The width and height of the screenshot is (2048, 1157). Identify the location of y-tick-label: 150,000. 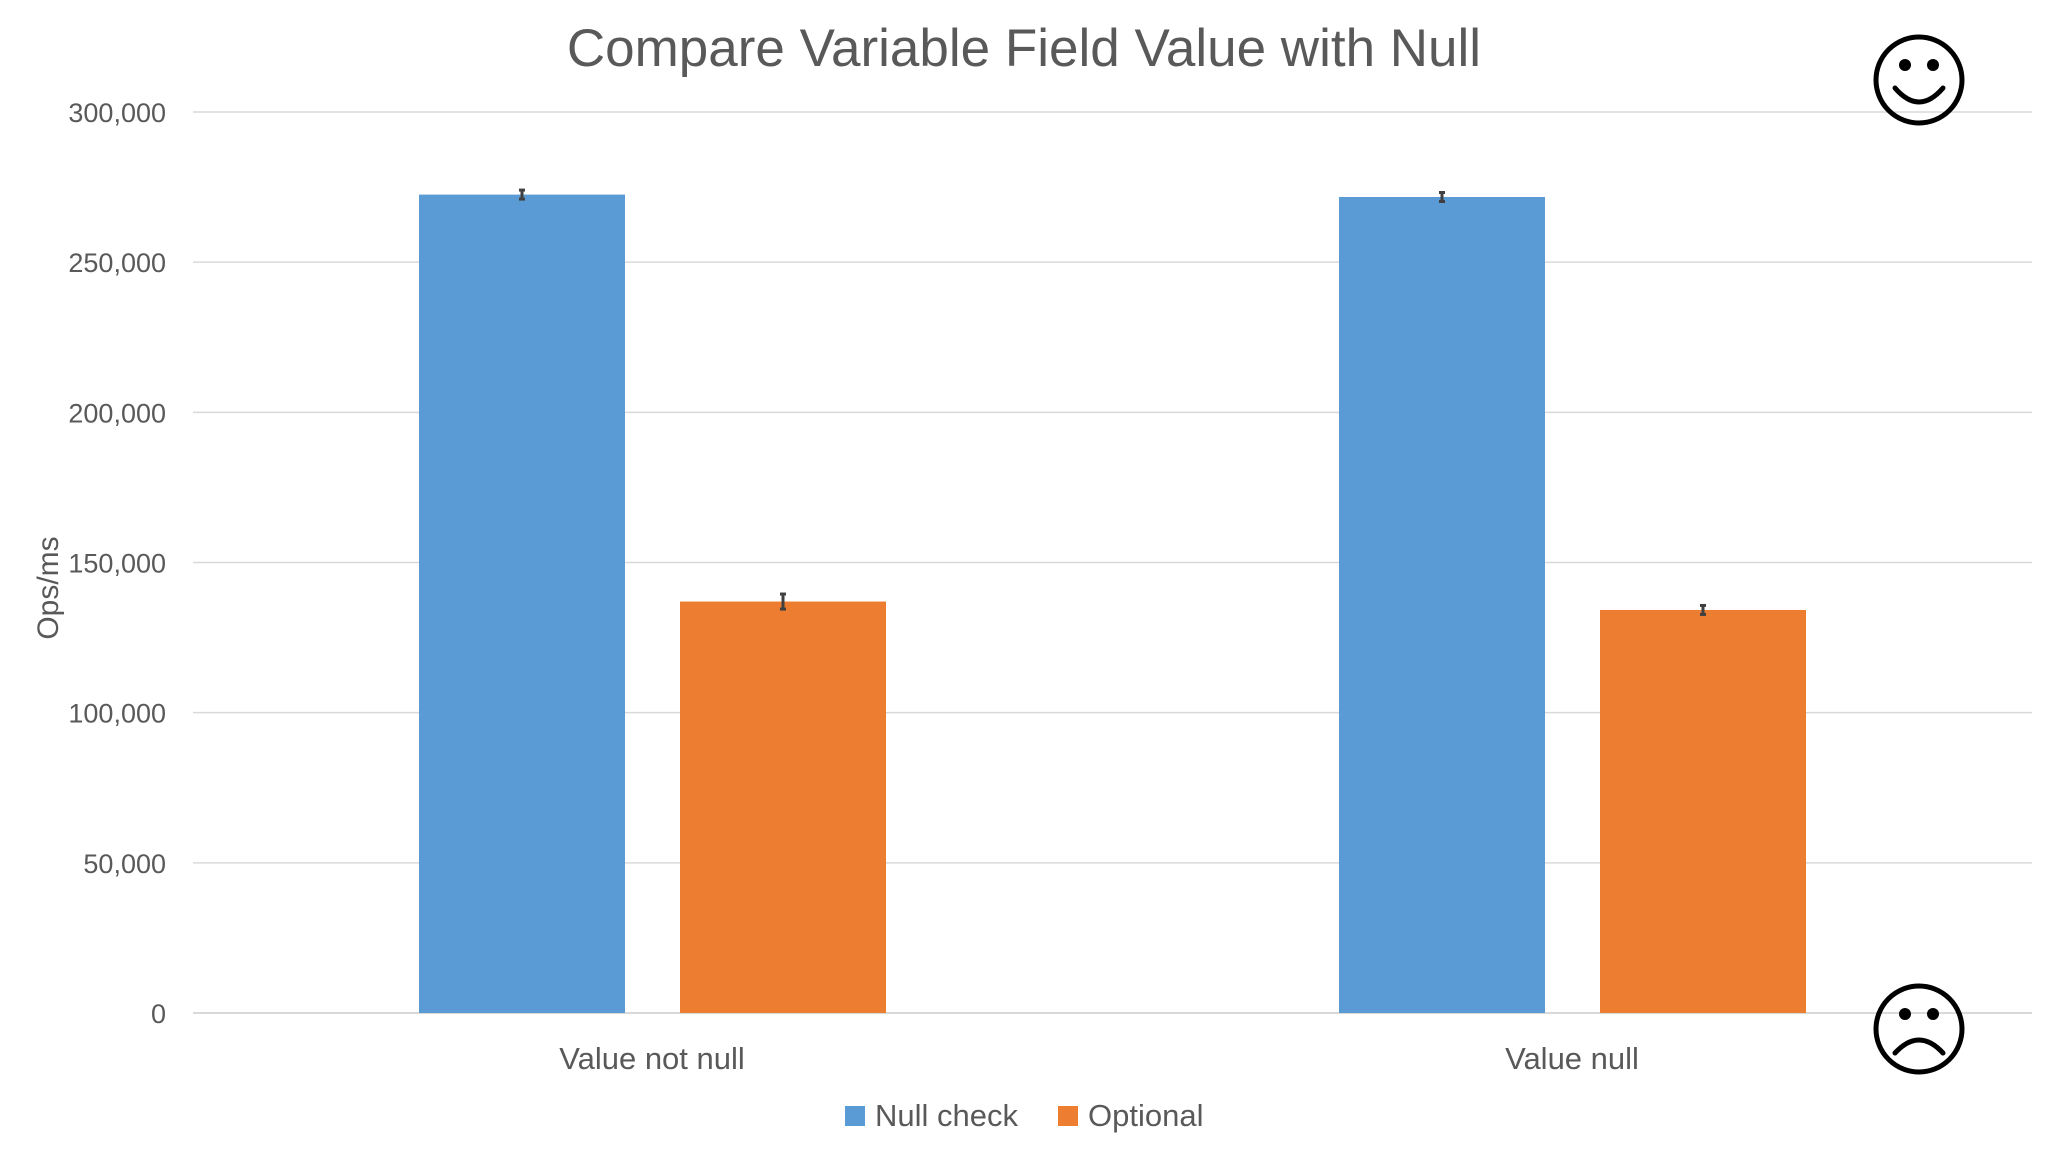
(117, 564).